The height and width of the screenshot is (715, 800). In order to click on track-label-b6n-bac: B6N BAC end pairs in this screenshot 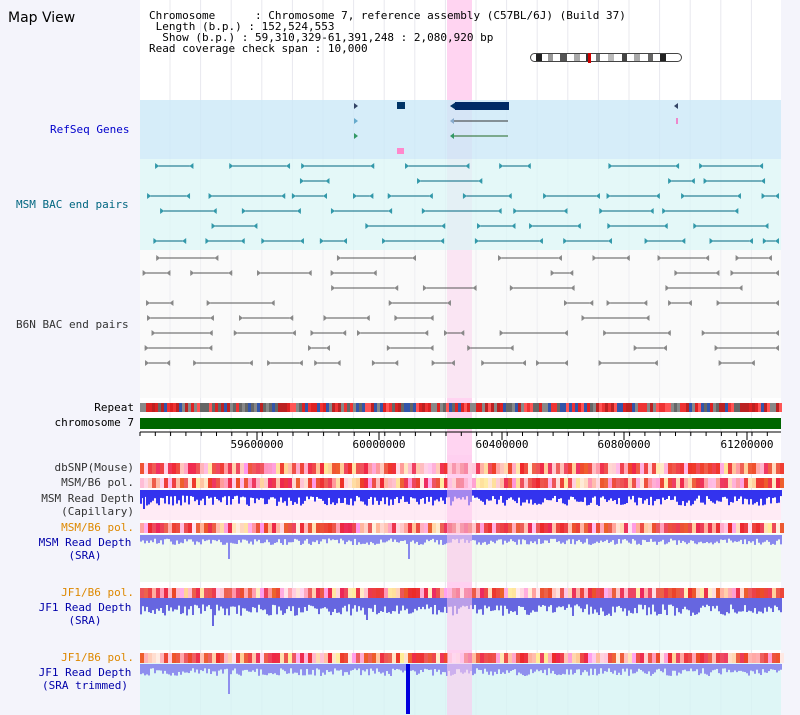, I will do `click(72, 324)`.